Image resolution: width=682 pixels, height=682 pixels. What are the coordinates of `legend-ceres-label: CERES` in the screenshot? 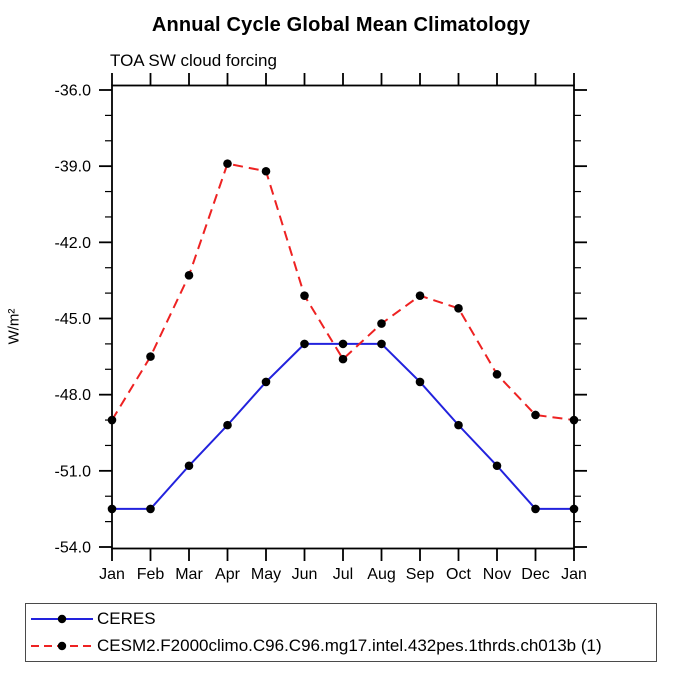 It's located at (126, 618).